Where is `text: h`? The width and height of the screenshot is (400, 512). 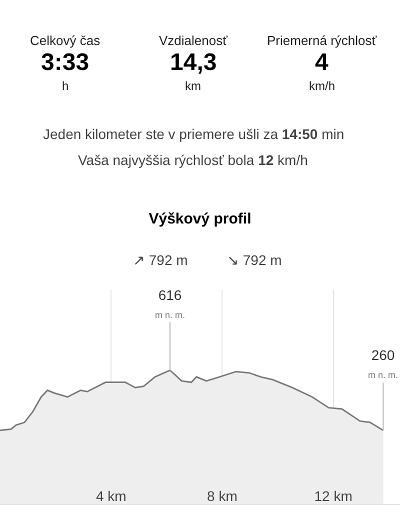 text: h is located at coordinates (65, 86).